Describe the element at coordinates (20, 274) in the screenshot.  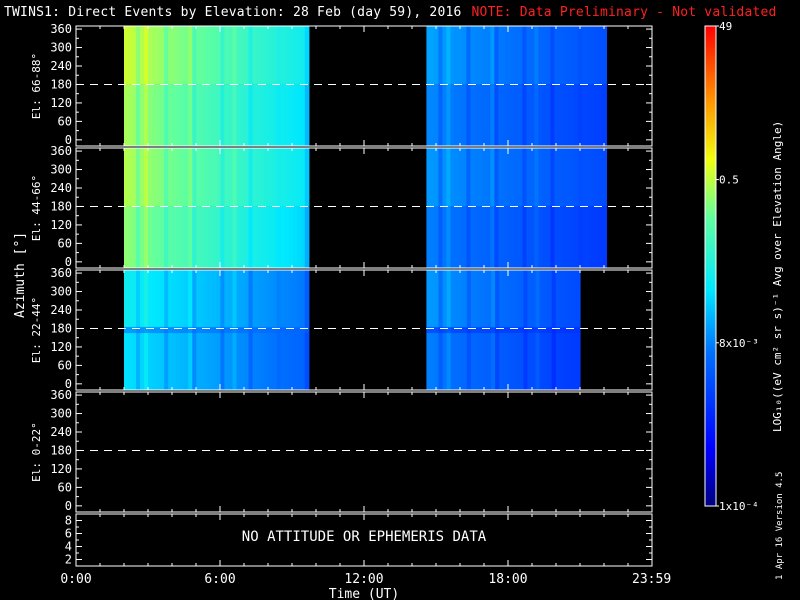
I see `y-axis-label: Azimuth [°]` at that location.